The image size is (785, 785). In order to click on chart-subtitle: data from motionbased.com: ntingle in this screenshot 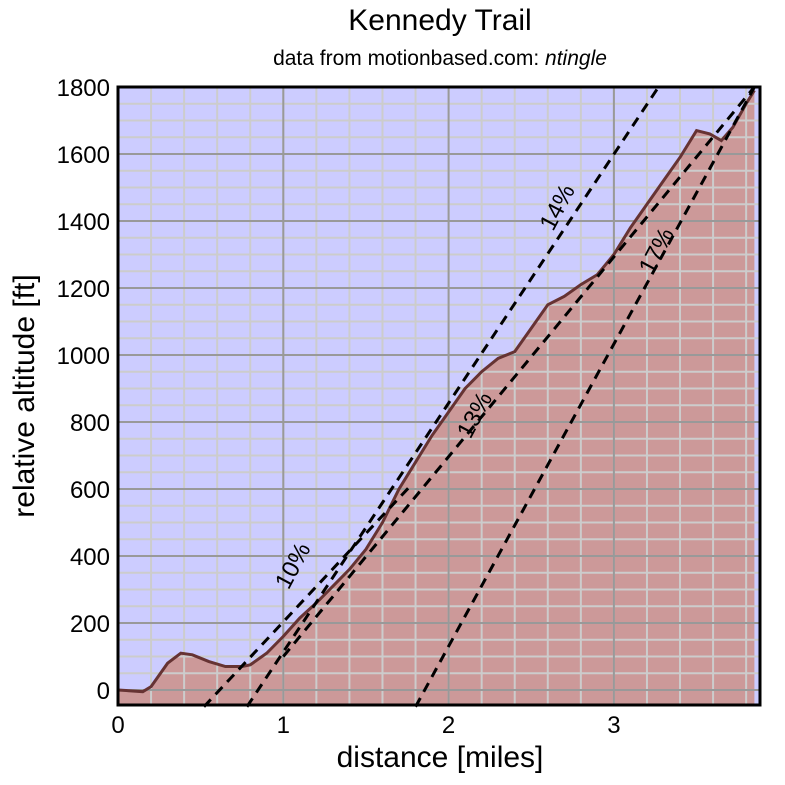, I will do `click(440, 58)`.